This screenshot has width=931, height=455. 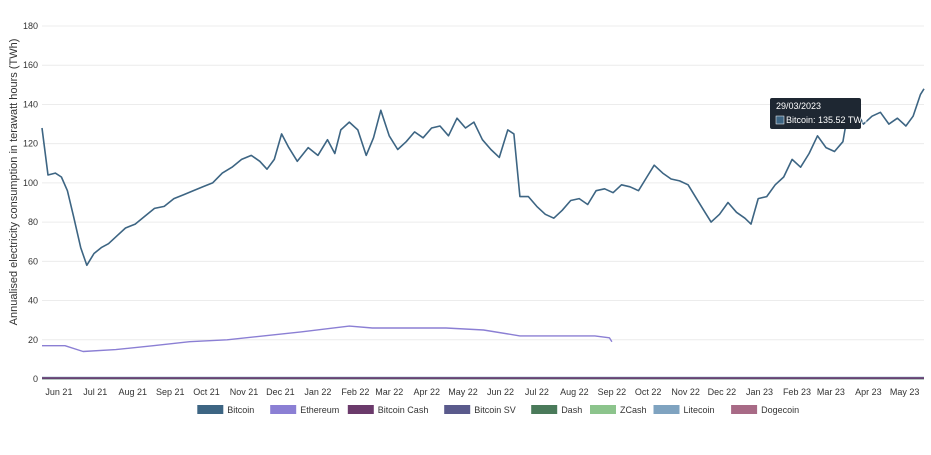 What do you see at coordinates (403, 410) in the screenshot?
I see `legend-label-bitcoin-cash: Bitcoin Cash` at bounding box center [403, 410].